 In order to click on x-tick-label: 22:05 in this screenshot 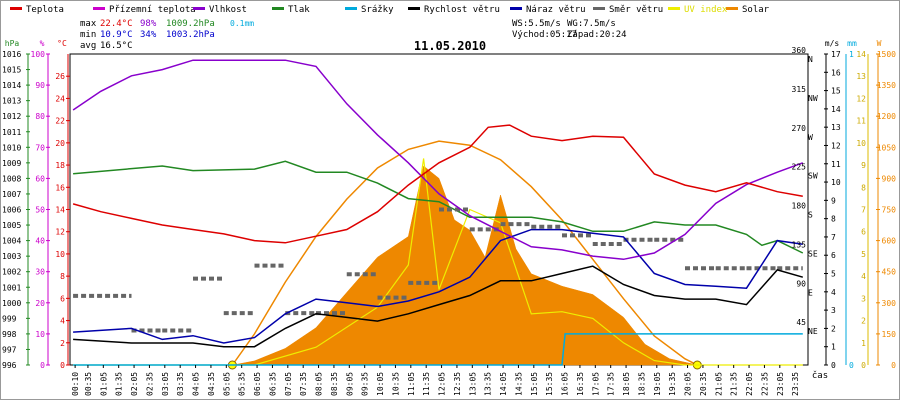, I will do `click(749, 384)`.